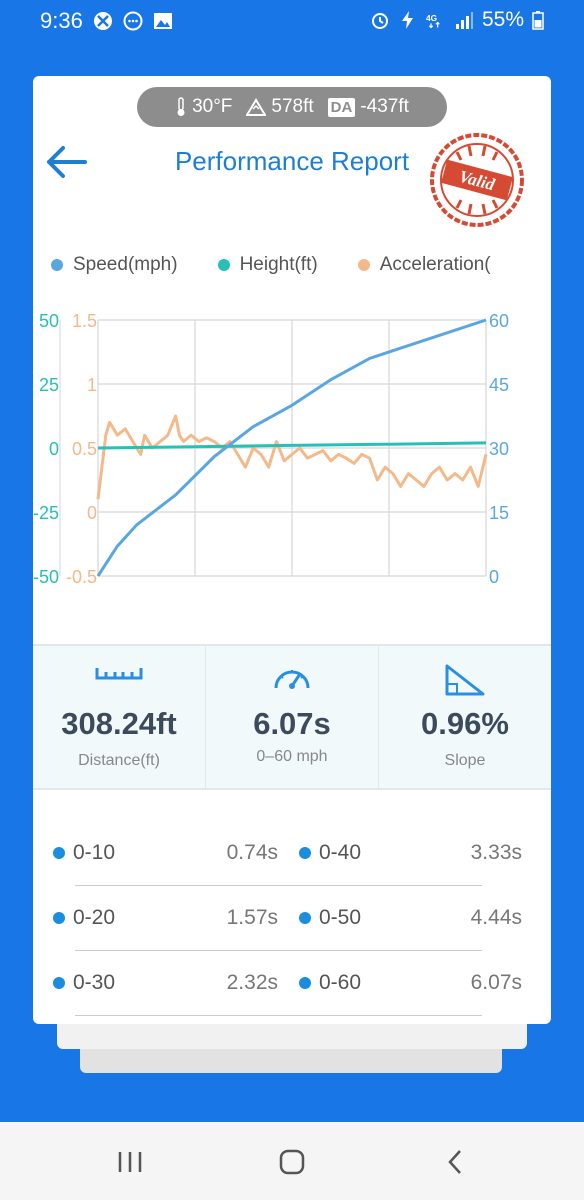 This screenshot has height=1200, width=584. I want to click on legend-dot-acceleration, so click(363, 265).